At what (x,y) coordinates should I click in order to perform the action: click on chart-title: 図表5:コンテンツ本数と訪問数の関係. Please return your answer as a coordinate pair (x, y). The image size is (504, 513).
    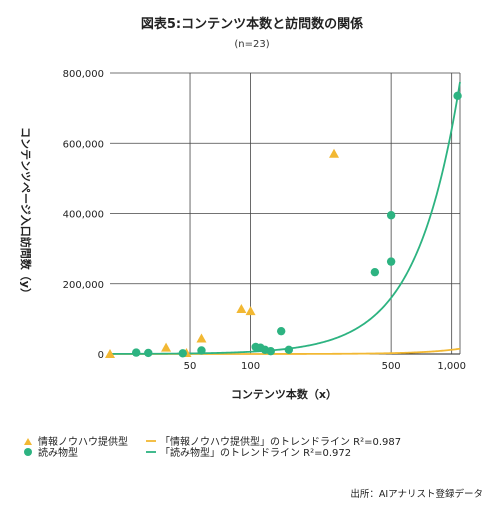
    Looking at the image, I should click on (252, 24).